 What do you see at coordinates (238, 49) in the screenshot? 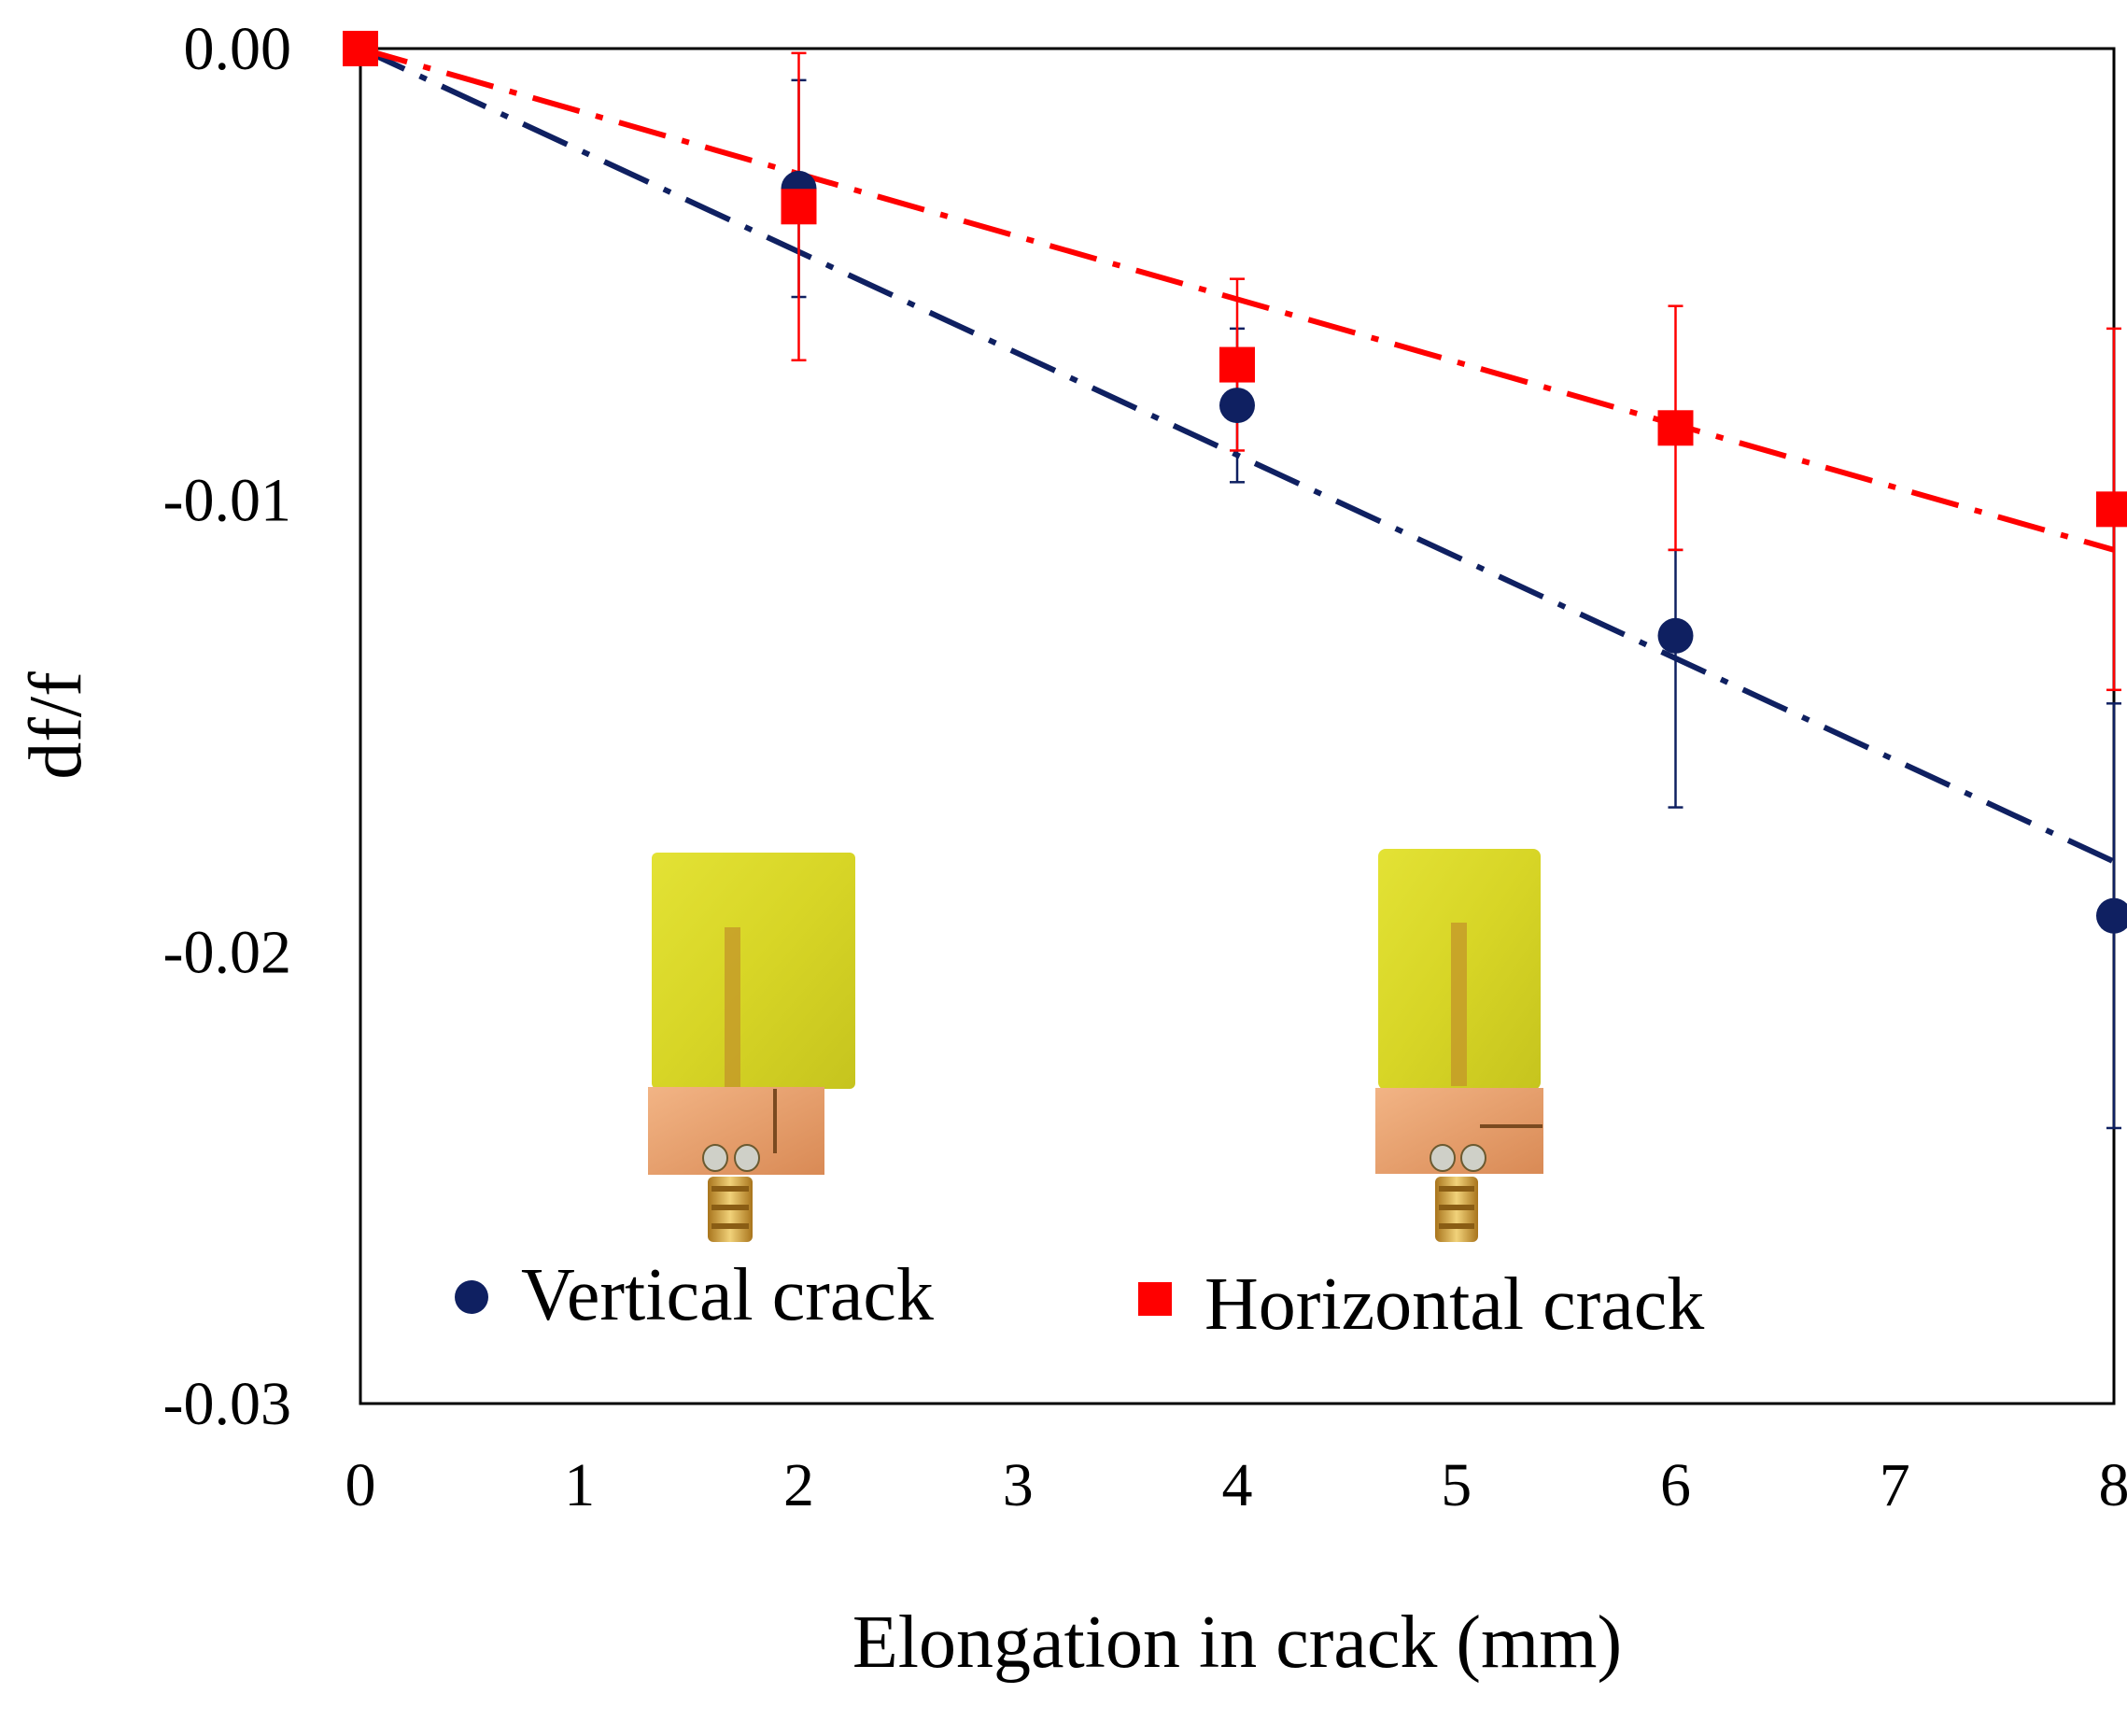
I see `y-tick-label: 0.00` at bounding box center [238, 49].